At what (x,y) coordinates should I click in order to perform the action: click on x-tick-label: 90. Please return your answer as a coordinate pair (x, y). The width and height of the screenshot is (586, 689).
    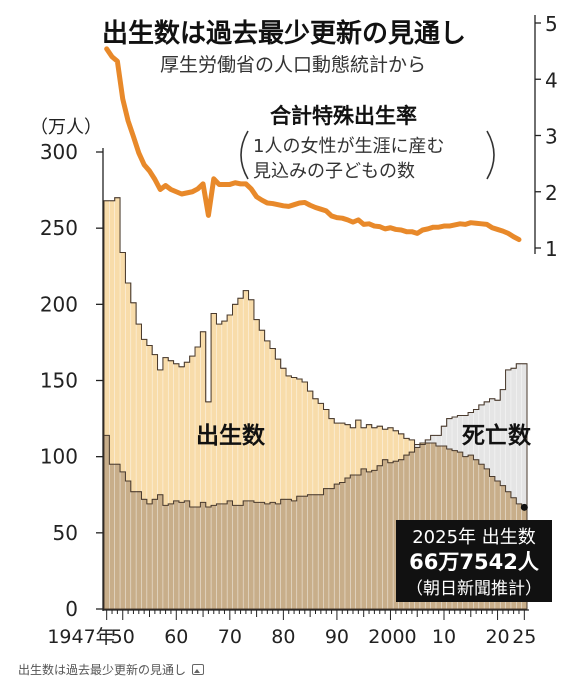
    Looking at the image, I should click on (337, 637).